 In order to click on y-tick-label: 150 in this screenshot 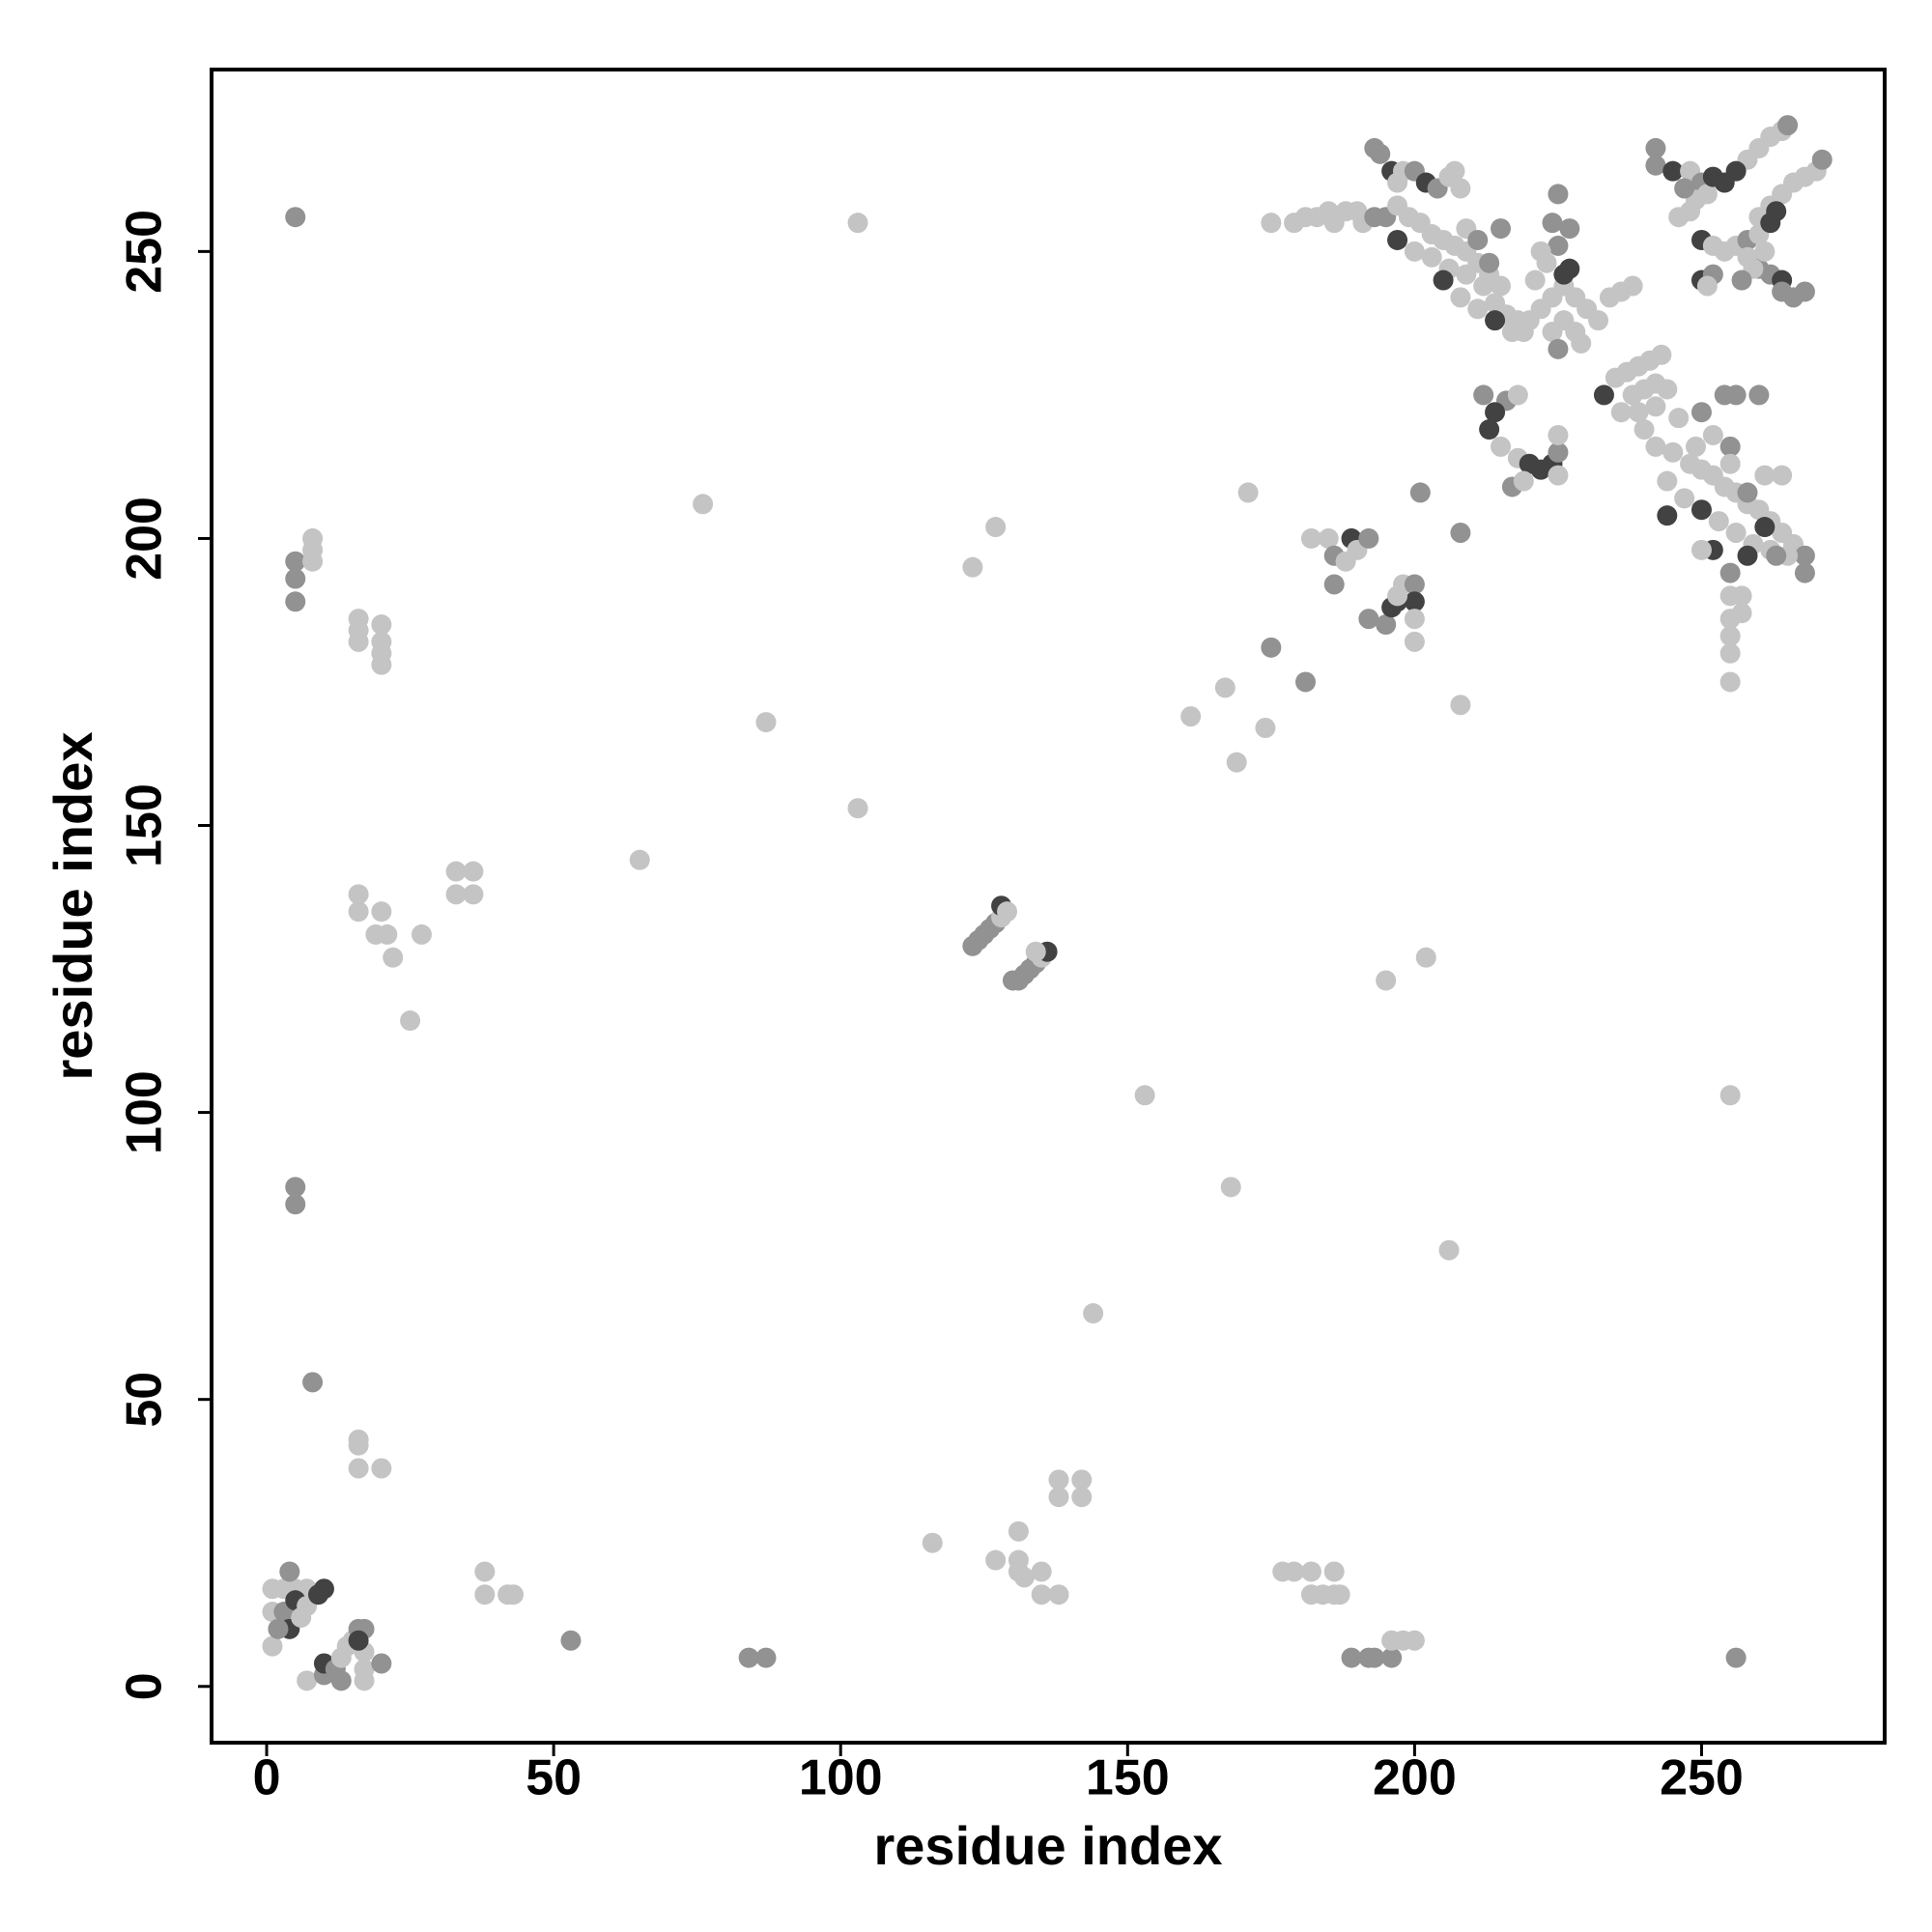, I will do `click(145, 825)`.